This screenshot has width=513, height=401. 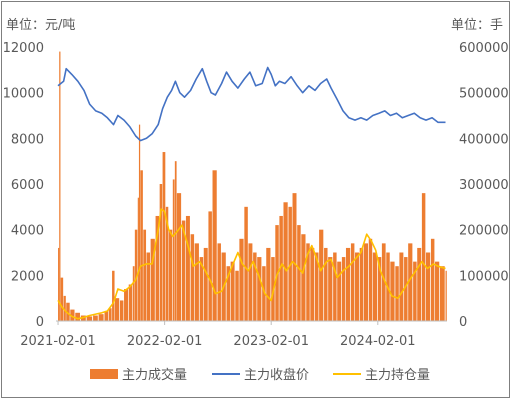 I want to click on close-price-line, so click(x=251, y=104).